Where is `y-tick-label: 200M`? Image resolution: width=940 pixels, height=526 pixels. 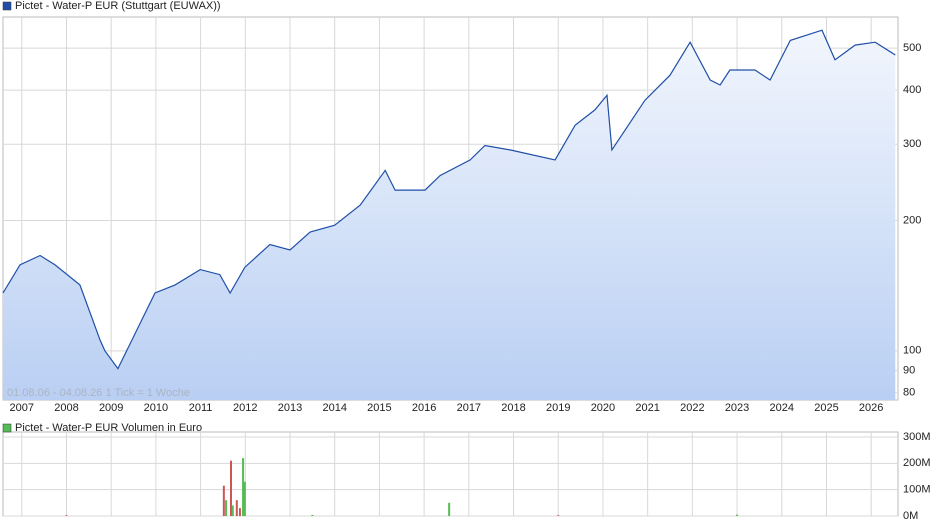 y-tick-label: 200M is located at coordinates (917, 463).